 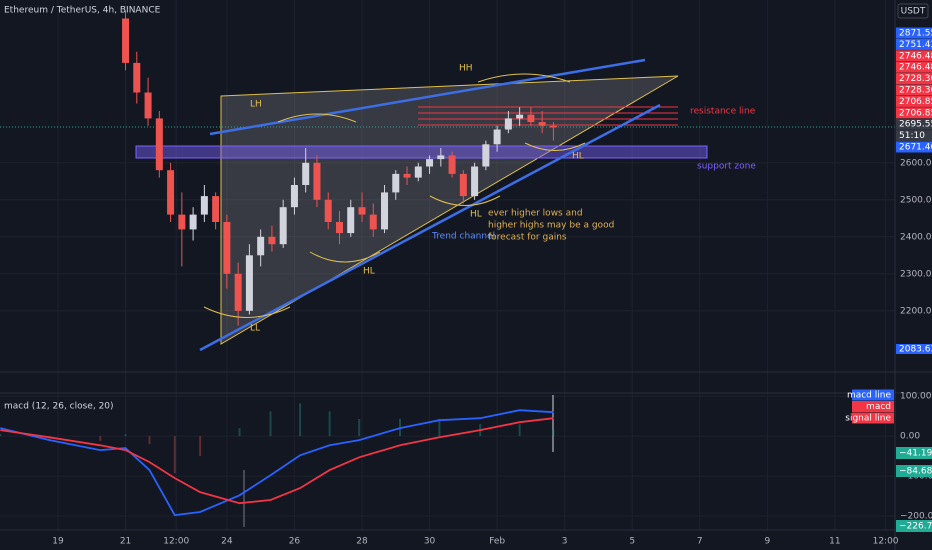 I want to click on price-label: 2871.55, so click(x=915, y=34).